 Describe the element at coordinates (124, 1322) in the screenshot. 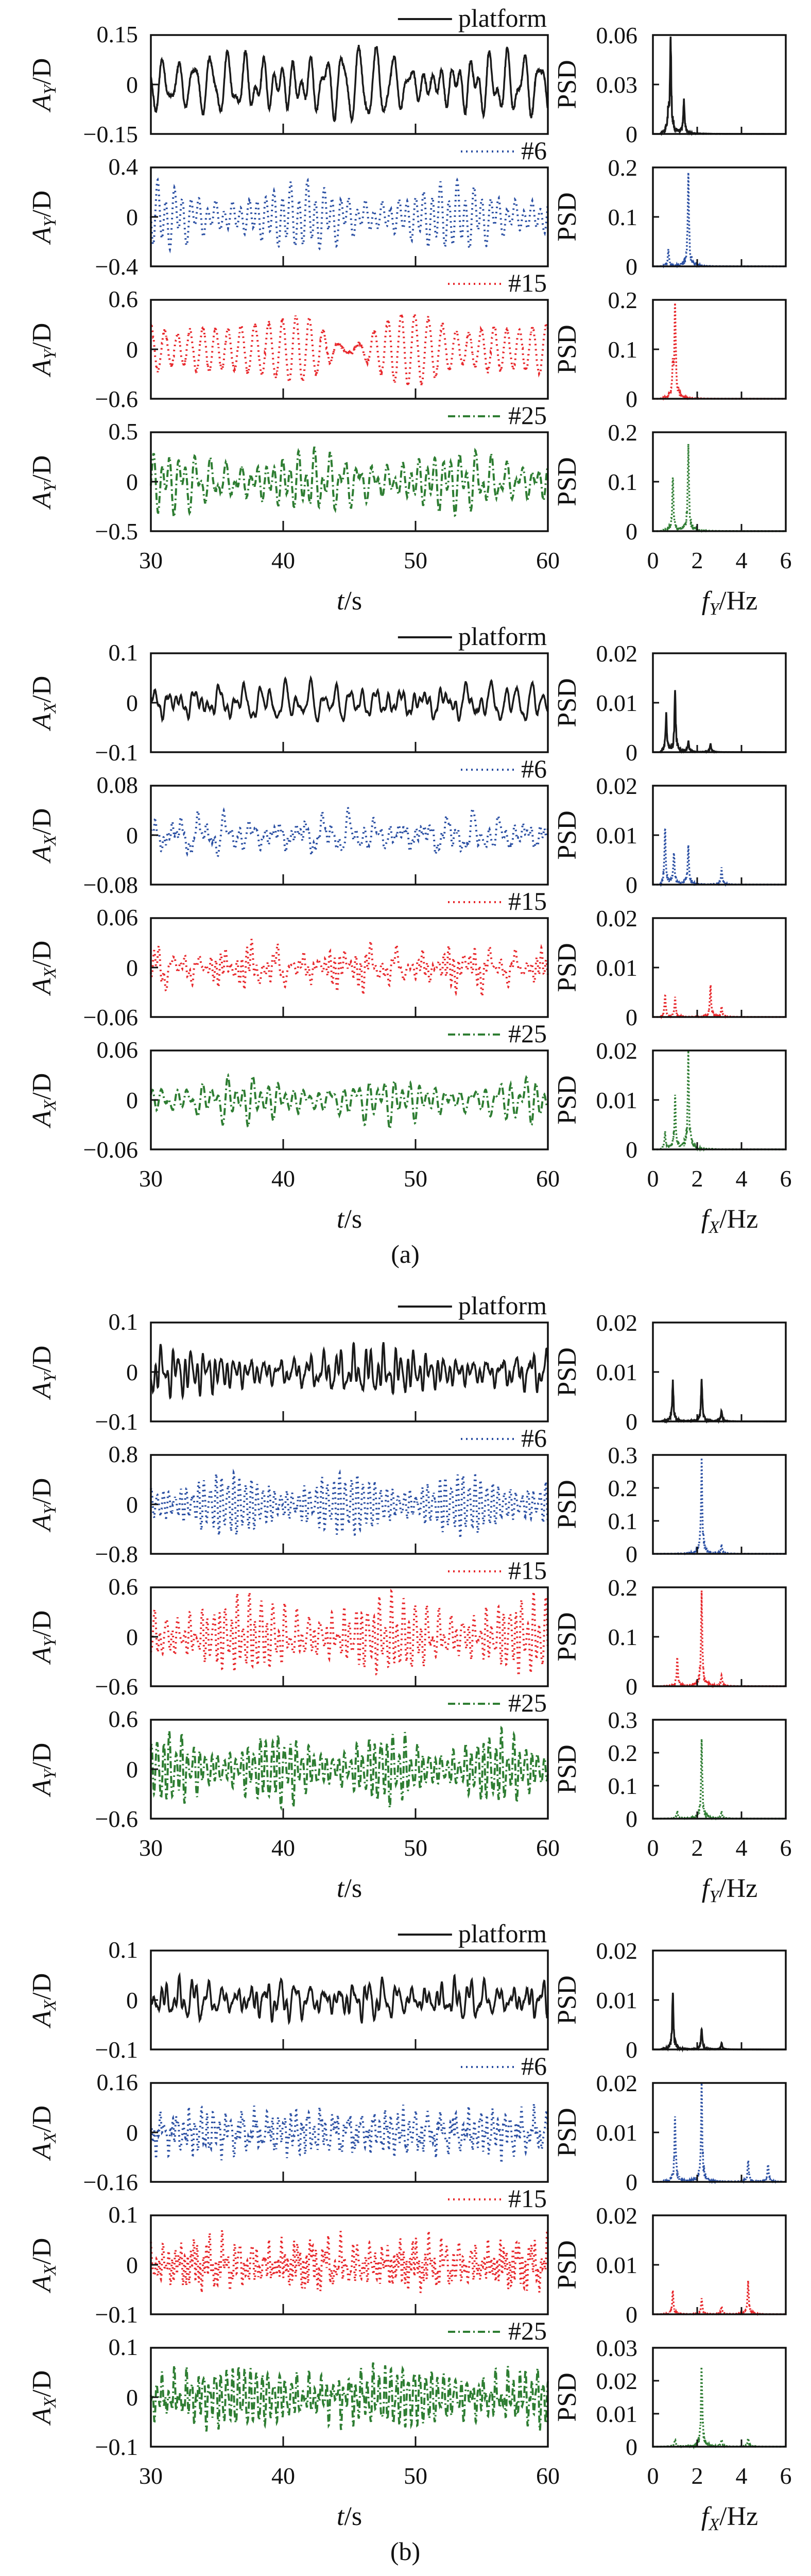

I see `y-tick-label: 0.1` at that location.